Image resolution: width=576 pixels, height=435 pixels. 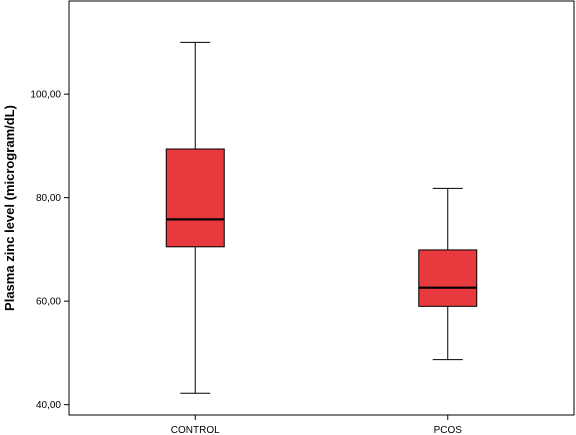 I want to click on box-control, so click(x=195, y=217).